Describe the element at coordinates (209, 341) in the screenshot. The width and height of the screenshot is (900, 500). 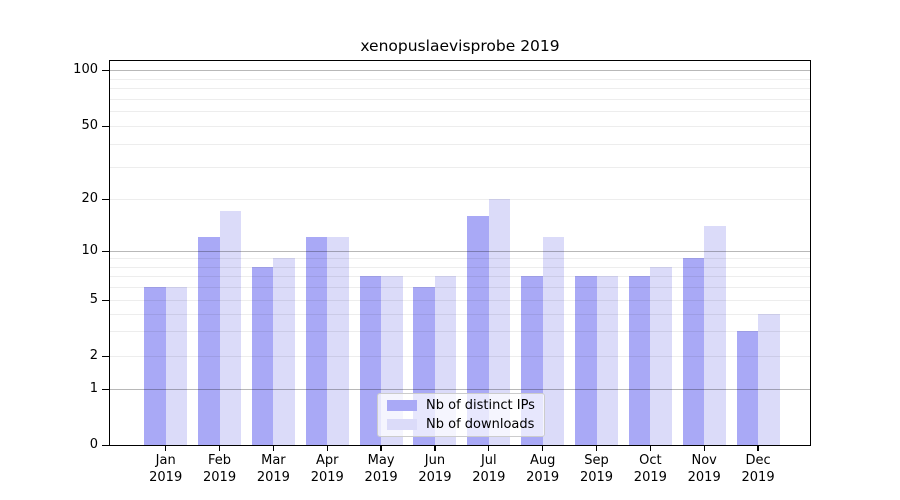
I see `bar-distinct-ips-feb` at that location.